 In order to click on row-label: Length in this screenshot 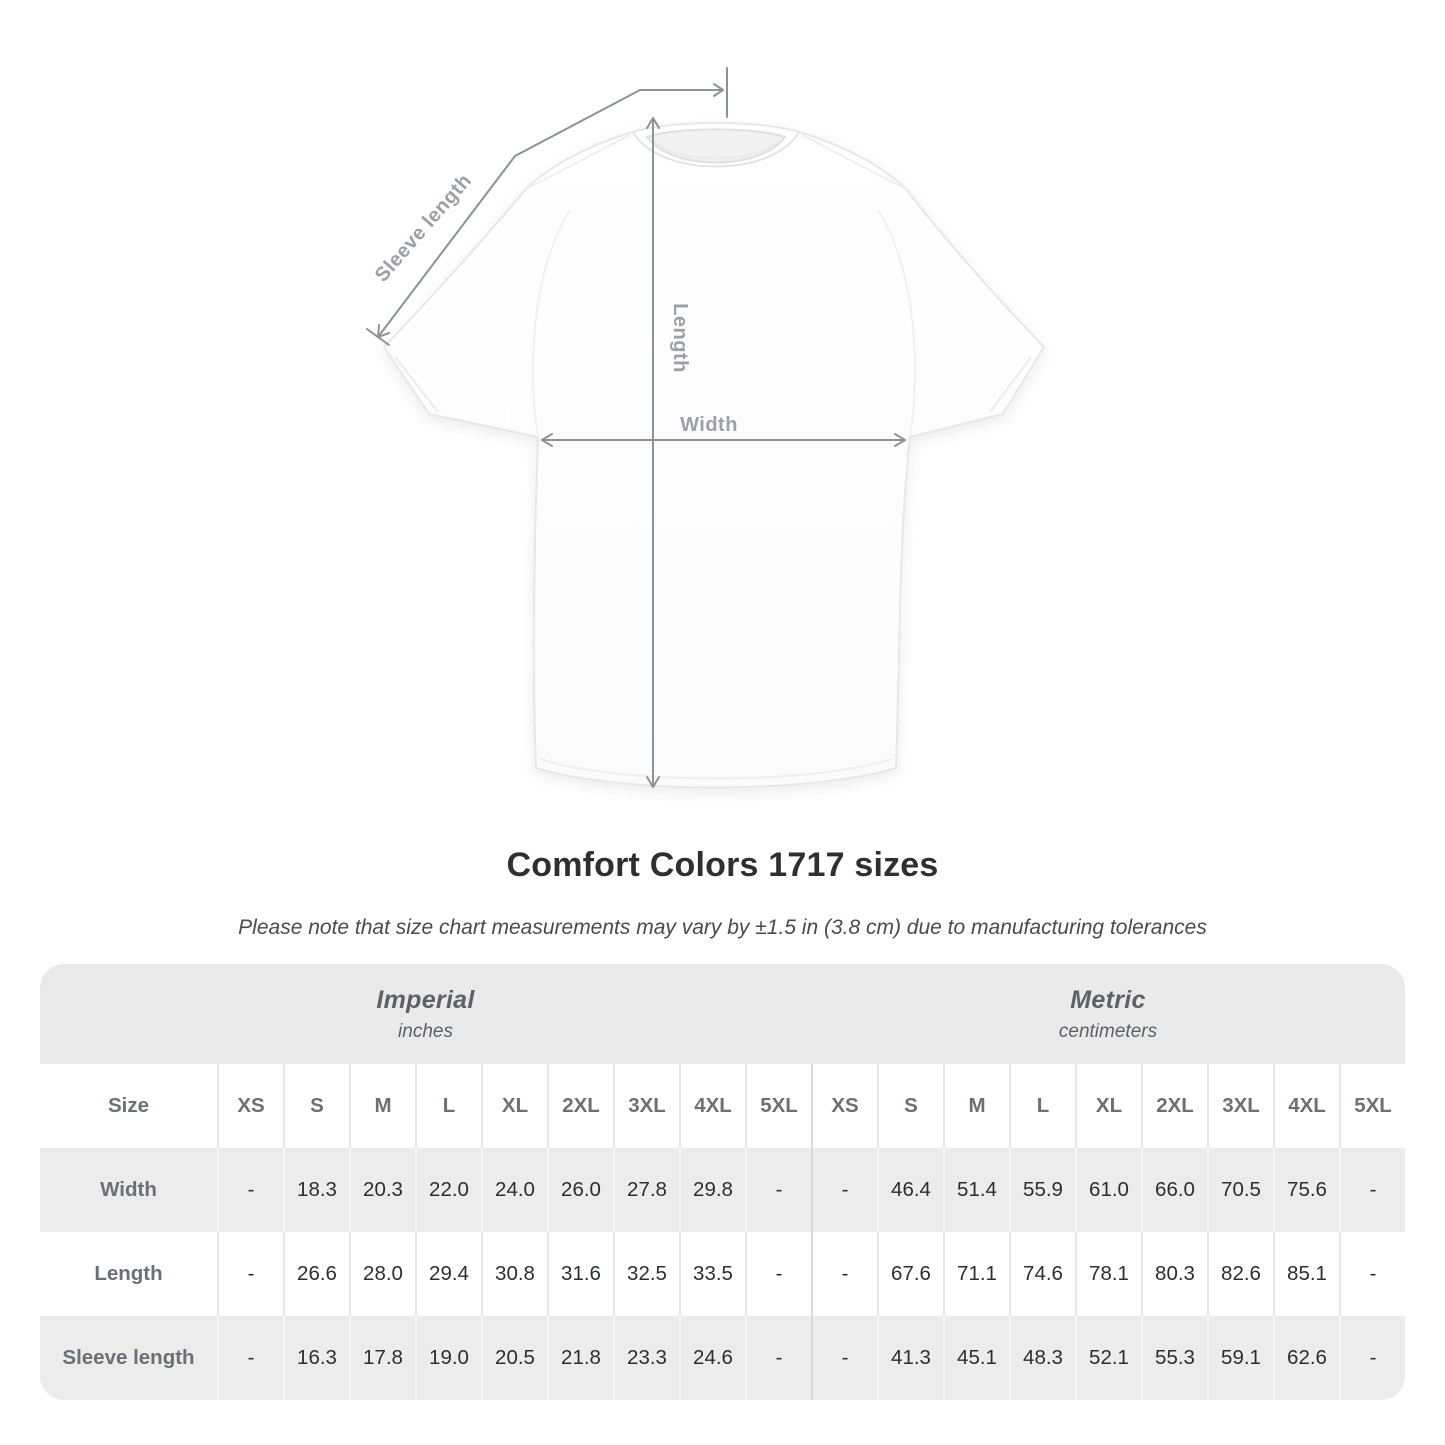, I will do `click(128, 1274)`.